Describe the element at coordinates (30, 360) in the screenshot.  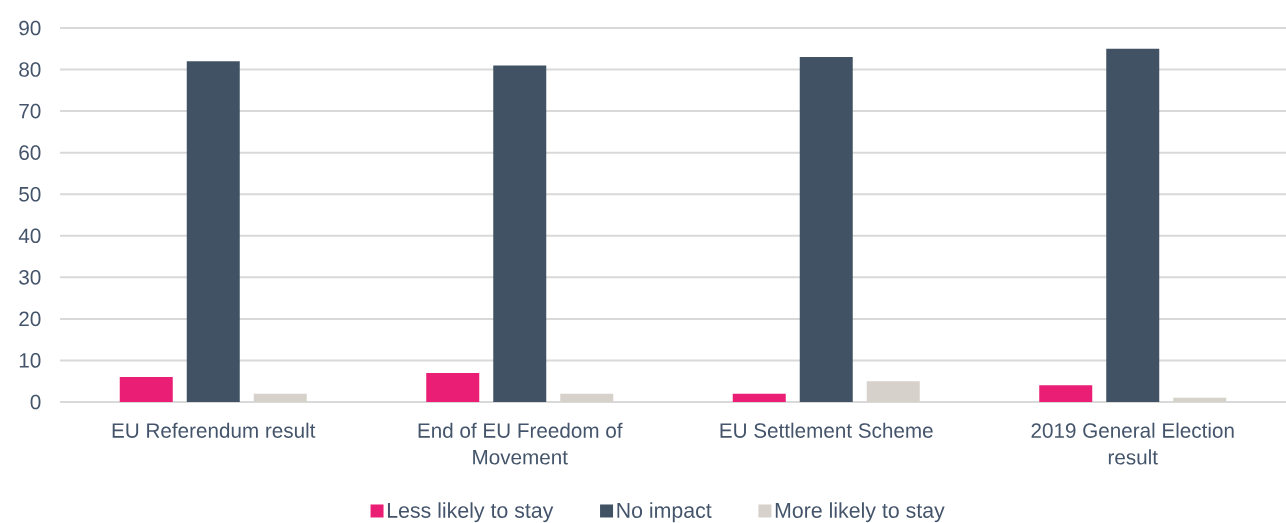
I see `y-tick-label: 10` at that location.